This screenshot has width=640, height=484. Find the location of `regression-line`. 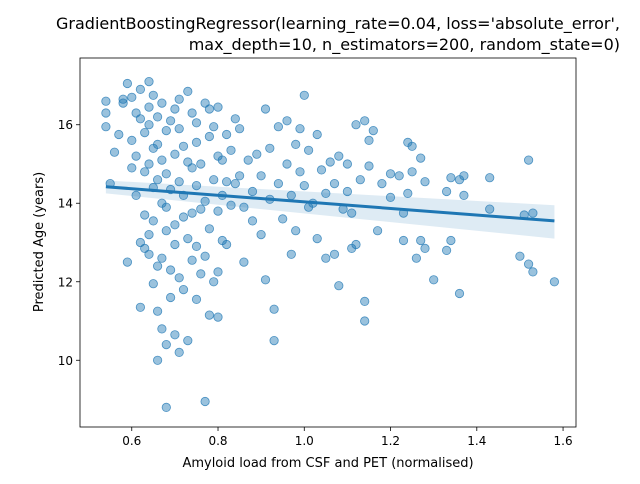

regression-line is located at coordinates (330, 204).